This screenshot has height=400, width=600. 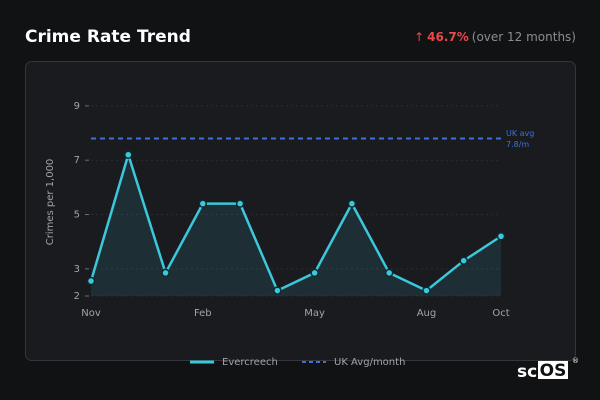 I want to click on x-tick-label: Oct, so click(x=500, y=313).